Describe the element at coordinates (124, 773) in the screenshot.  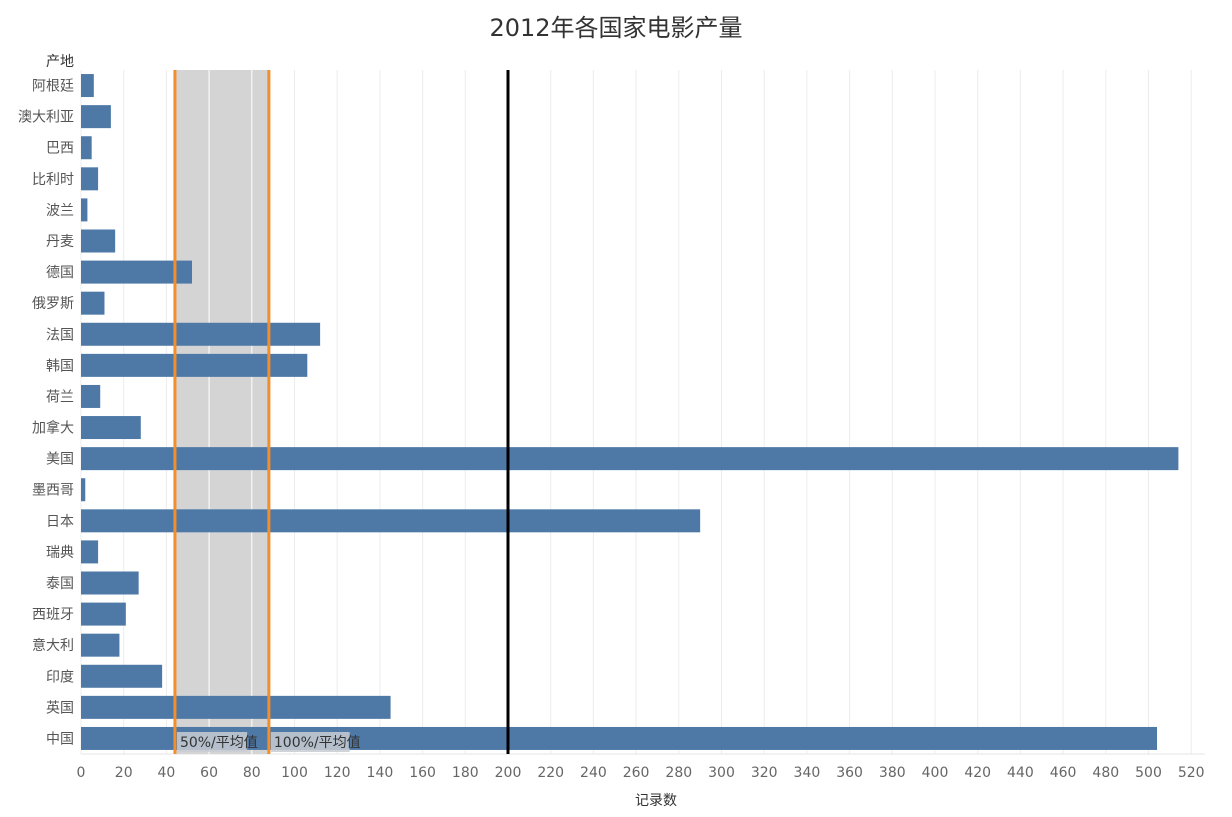
I see `x-tick-label: 20` at that location.